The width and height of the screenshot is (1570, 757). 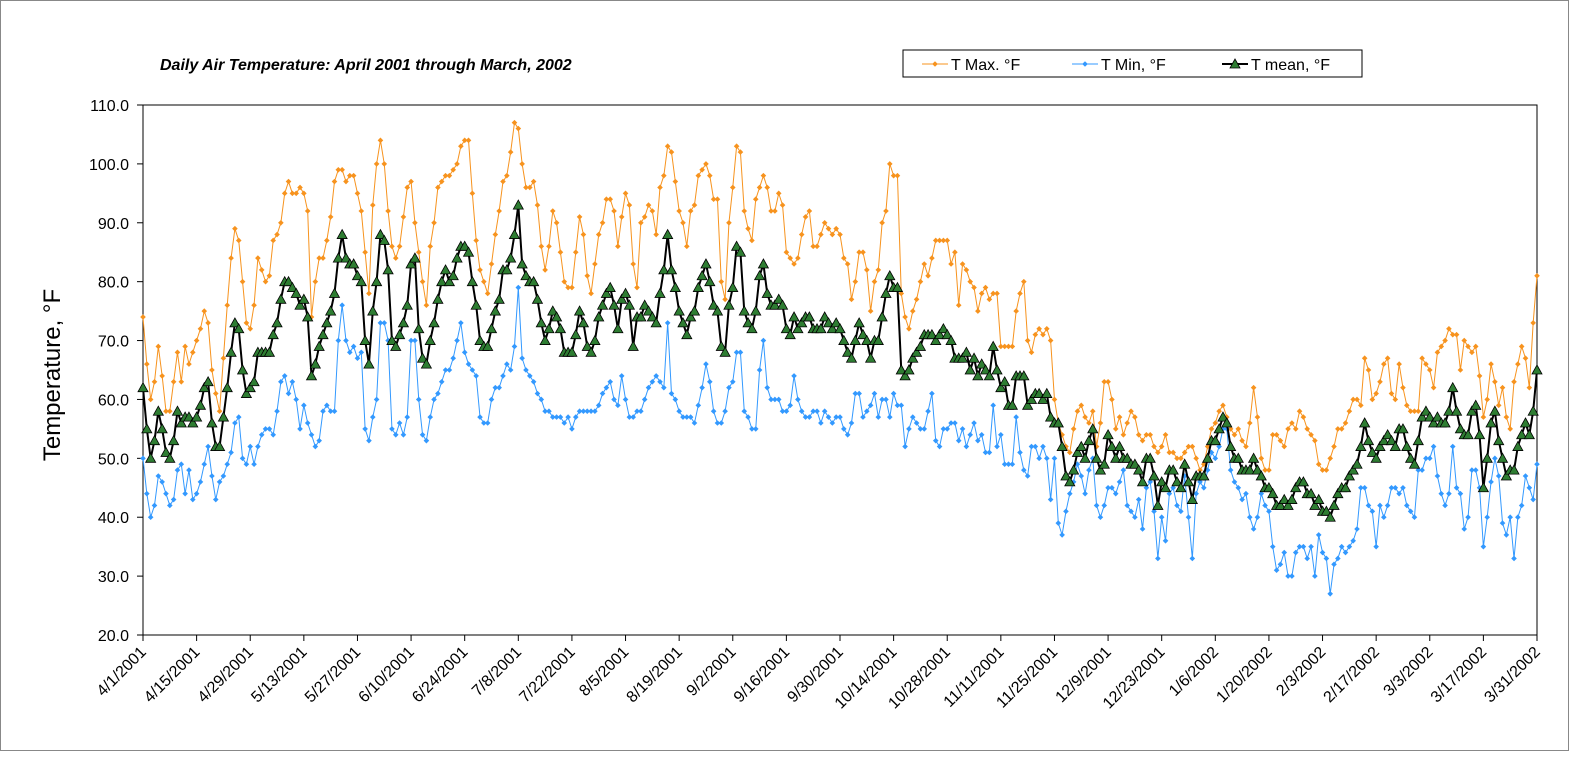 I want to click on y-axis-label: Temperature, °F, so click(x=52, y=375).